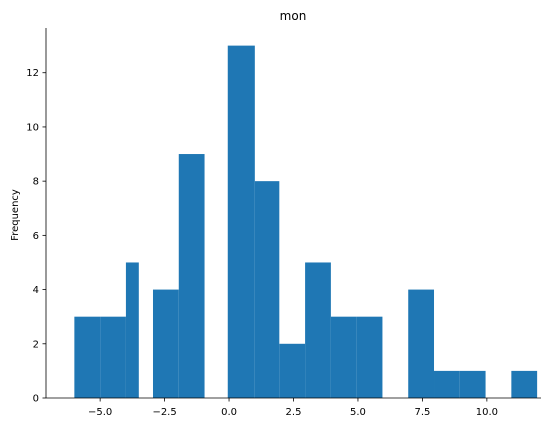 The image size is (551, 427). I want to click on y-tick-label: 8, so click(36, 182).